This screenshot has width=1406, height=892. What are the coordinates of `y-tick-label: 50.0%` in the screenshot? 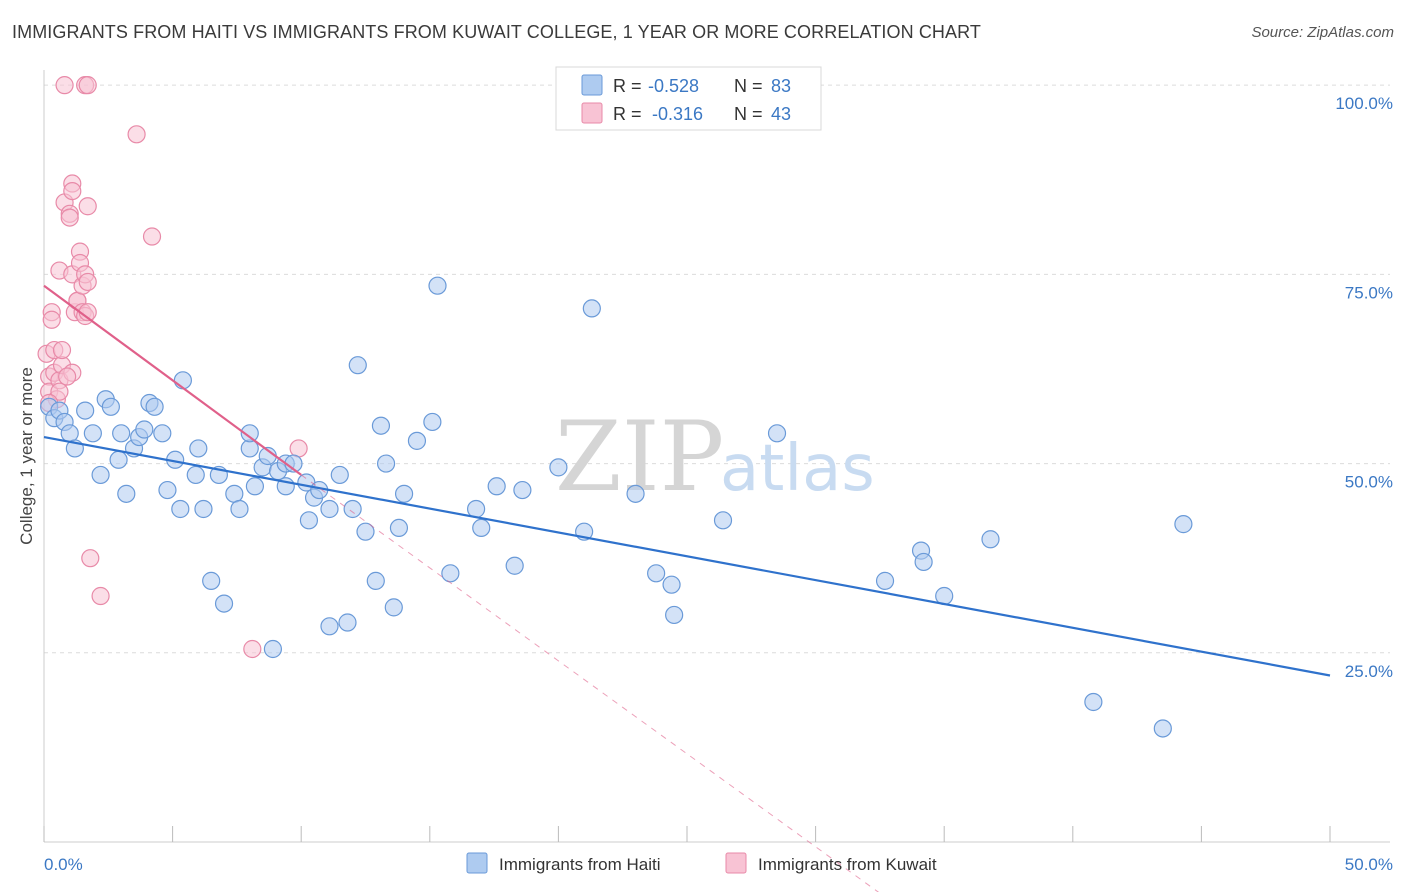 It's located at (1369, 482).